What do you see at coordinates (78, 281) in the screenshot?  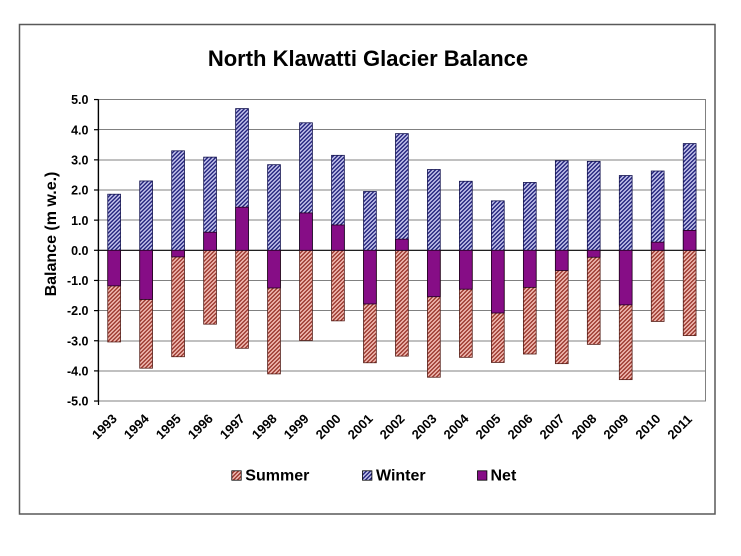 I see `svg-text: -1.0` at bounding box center [78, 281].